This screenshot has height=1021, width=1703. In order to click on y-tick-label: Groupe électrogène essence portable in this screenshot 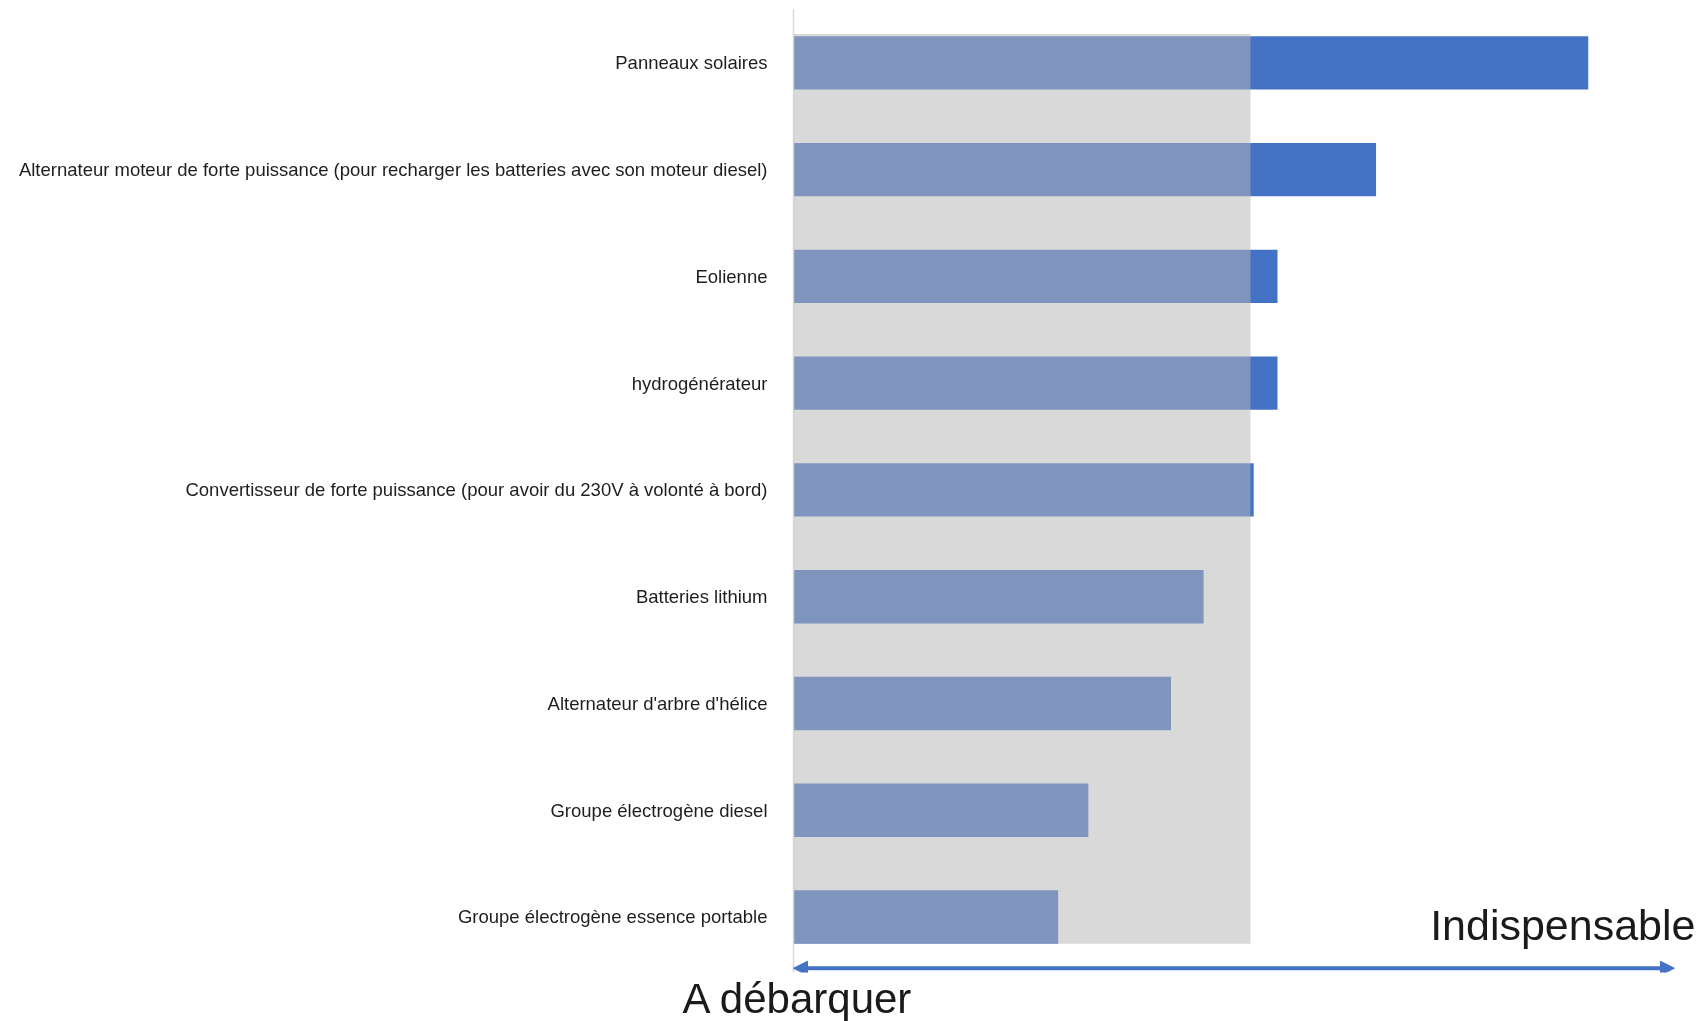, I will do `click(612, 917)`.